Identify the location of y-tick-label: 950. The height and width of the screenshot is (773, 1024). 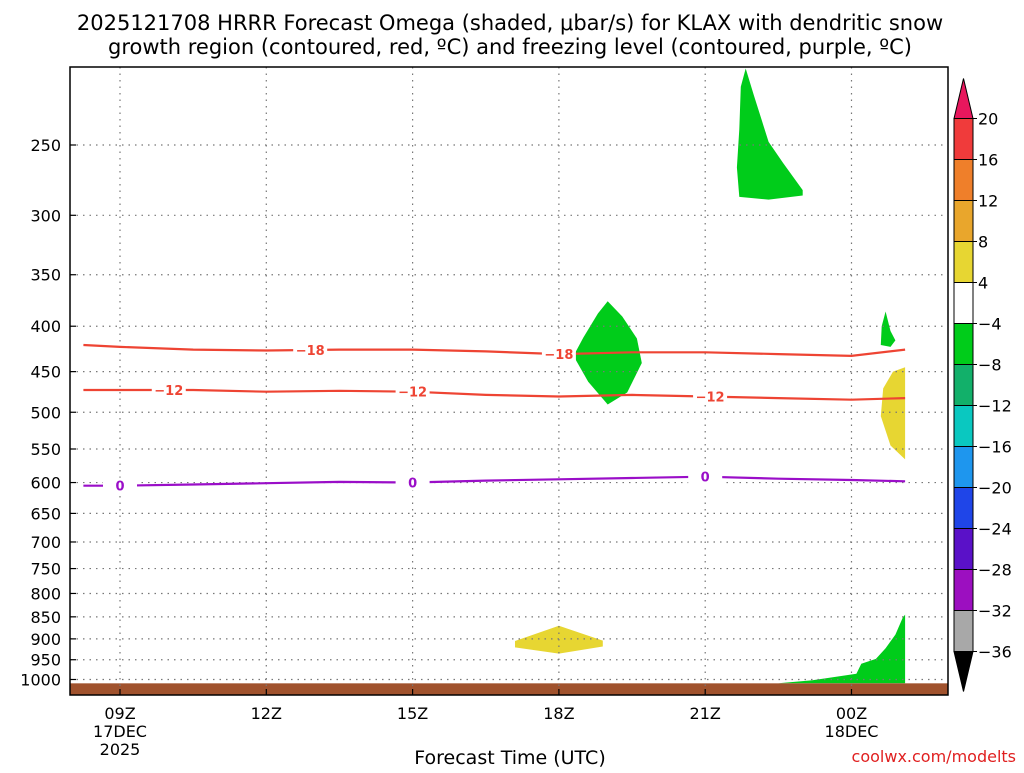
(45, 660).